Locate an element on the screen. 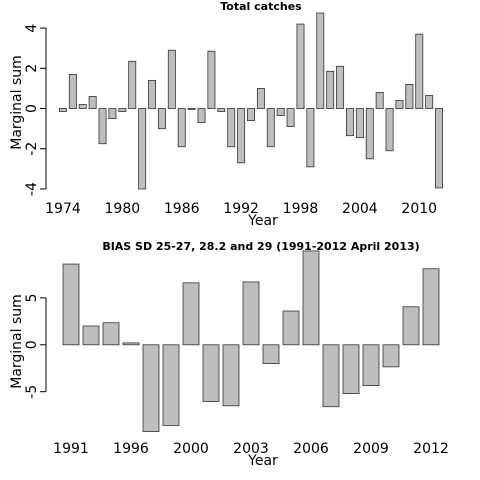  y-tick-label: -2 is located at coordinates (32, 149).